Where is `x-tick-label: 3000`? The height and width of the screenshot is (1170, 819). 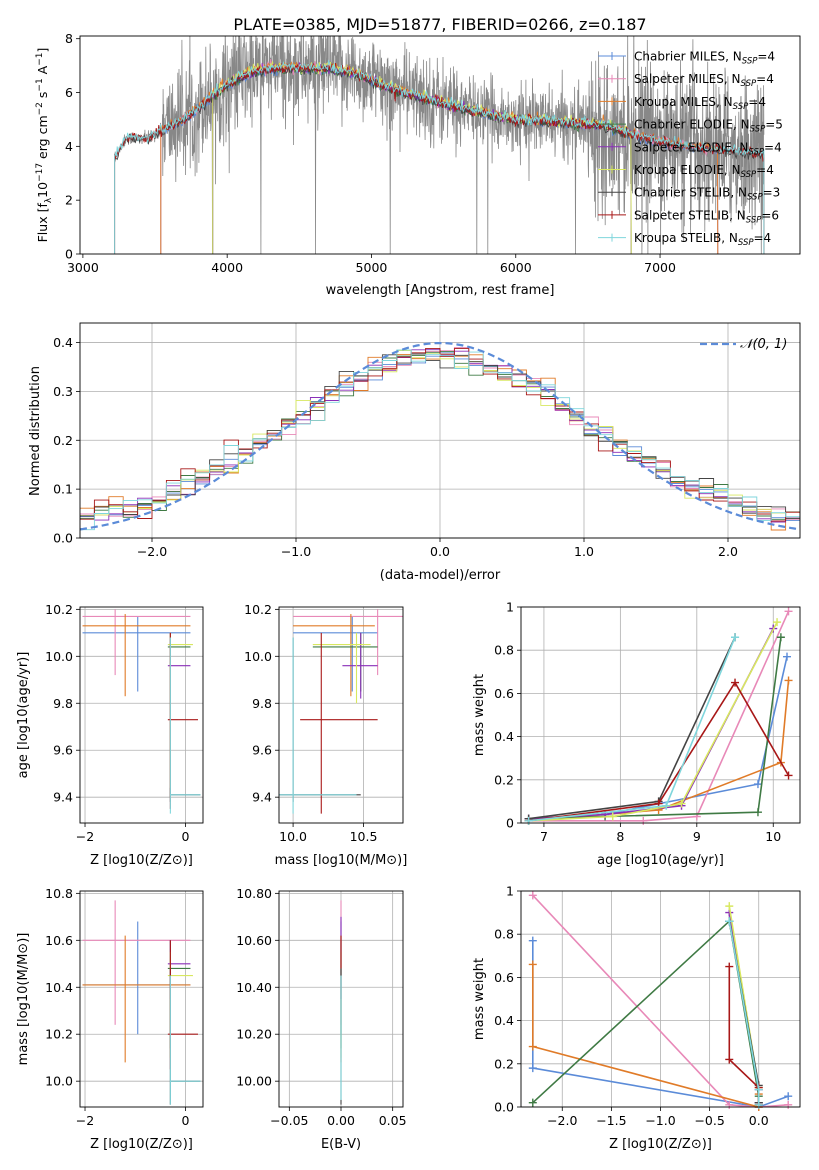 x-tick-label: 3000 is located at coordinates (83, 267).